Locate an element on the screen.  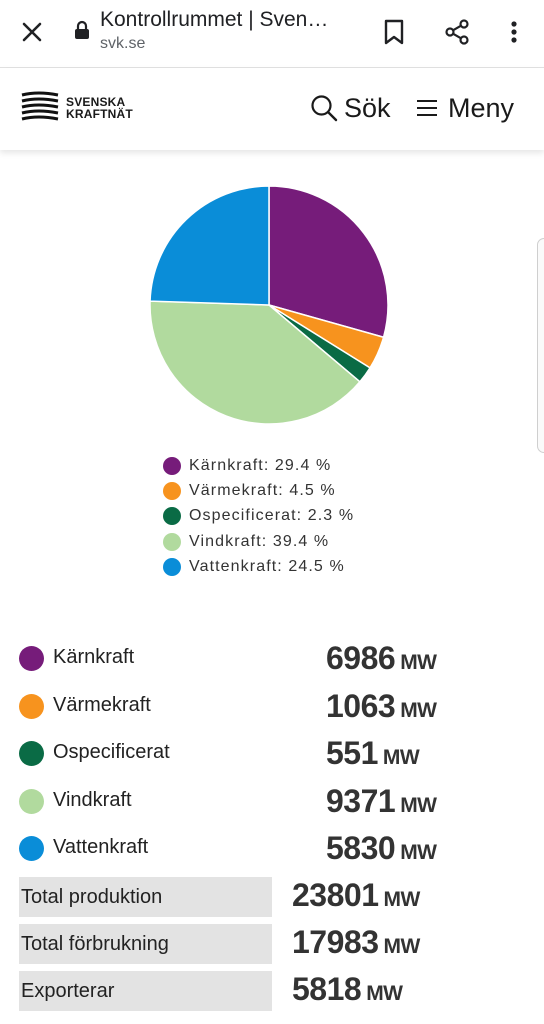
total-value-number: 23801 is located at coordinates (335, 895).